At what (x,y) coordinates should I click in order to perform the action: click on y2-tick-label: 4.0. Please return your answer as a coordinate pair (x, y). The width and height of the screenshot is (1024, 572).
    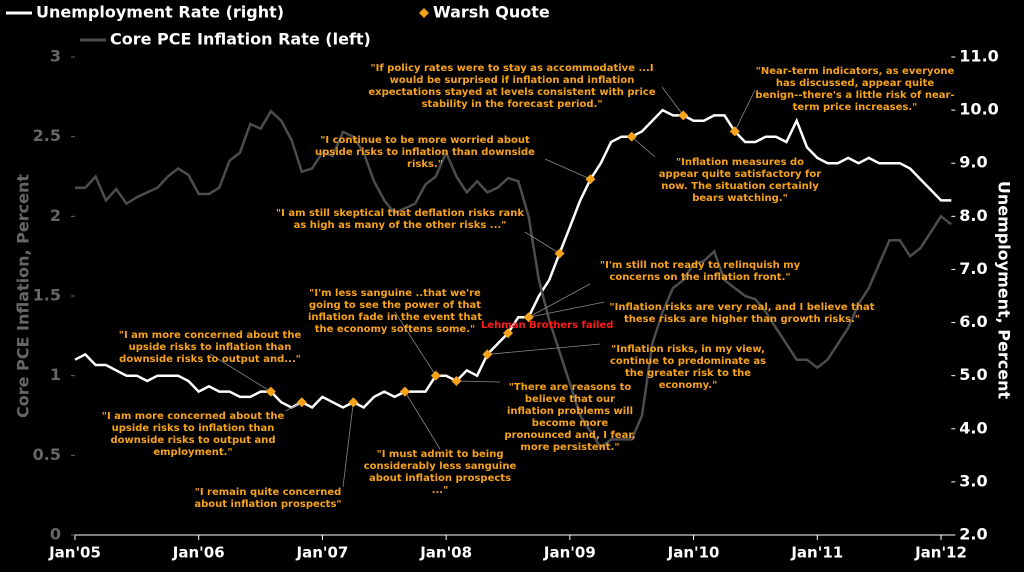
    Looking at the image, I should click on (973, 427).